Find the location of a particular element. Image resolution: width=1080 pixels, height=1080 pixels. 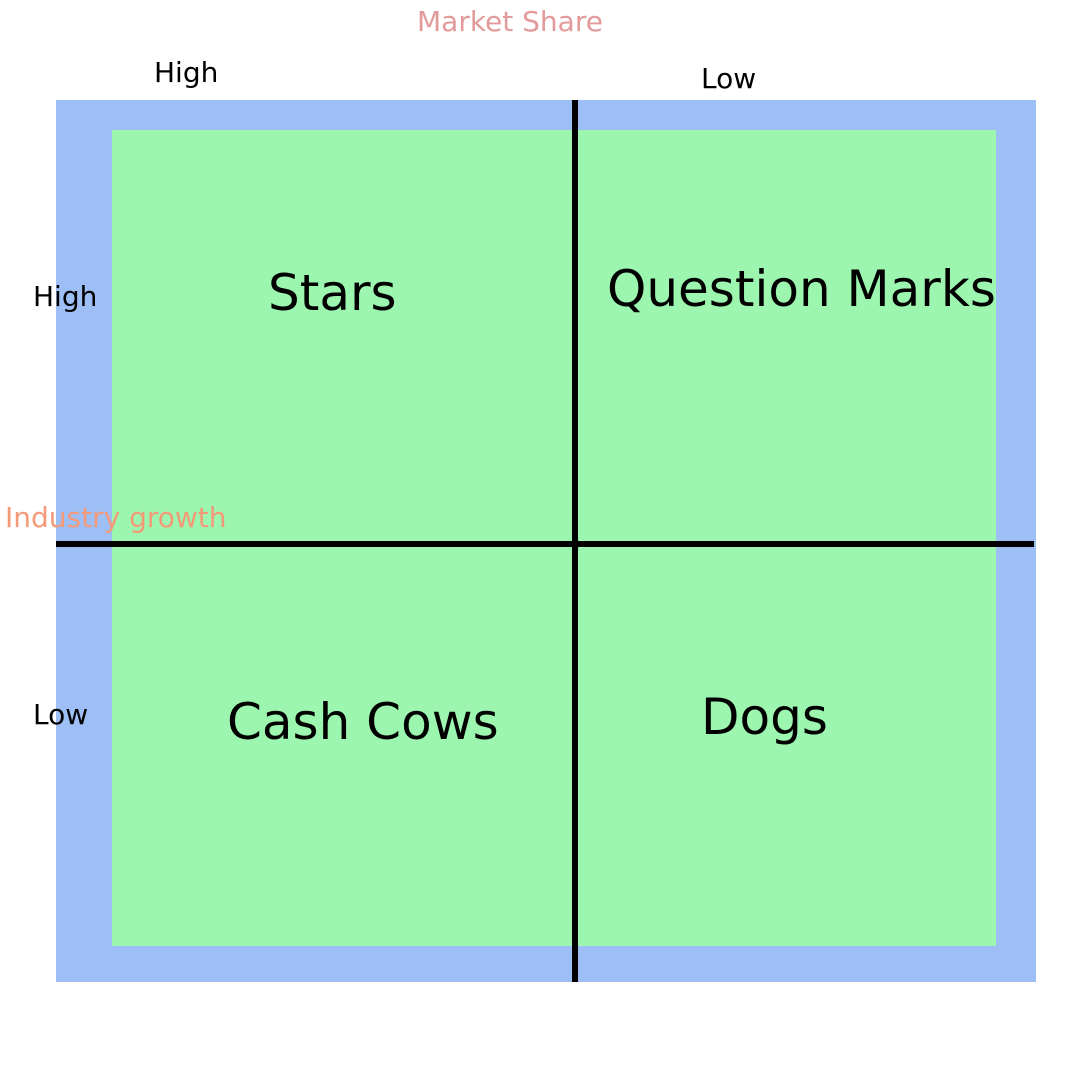

market-share-axis-title: Market Share is located at coordinates (510, 21).